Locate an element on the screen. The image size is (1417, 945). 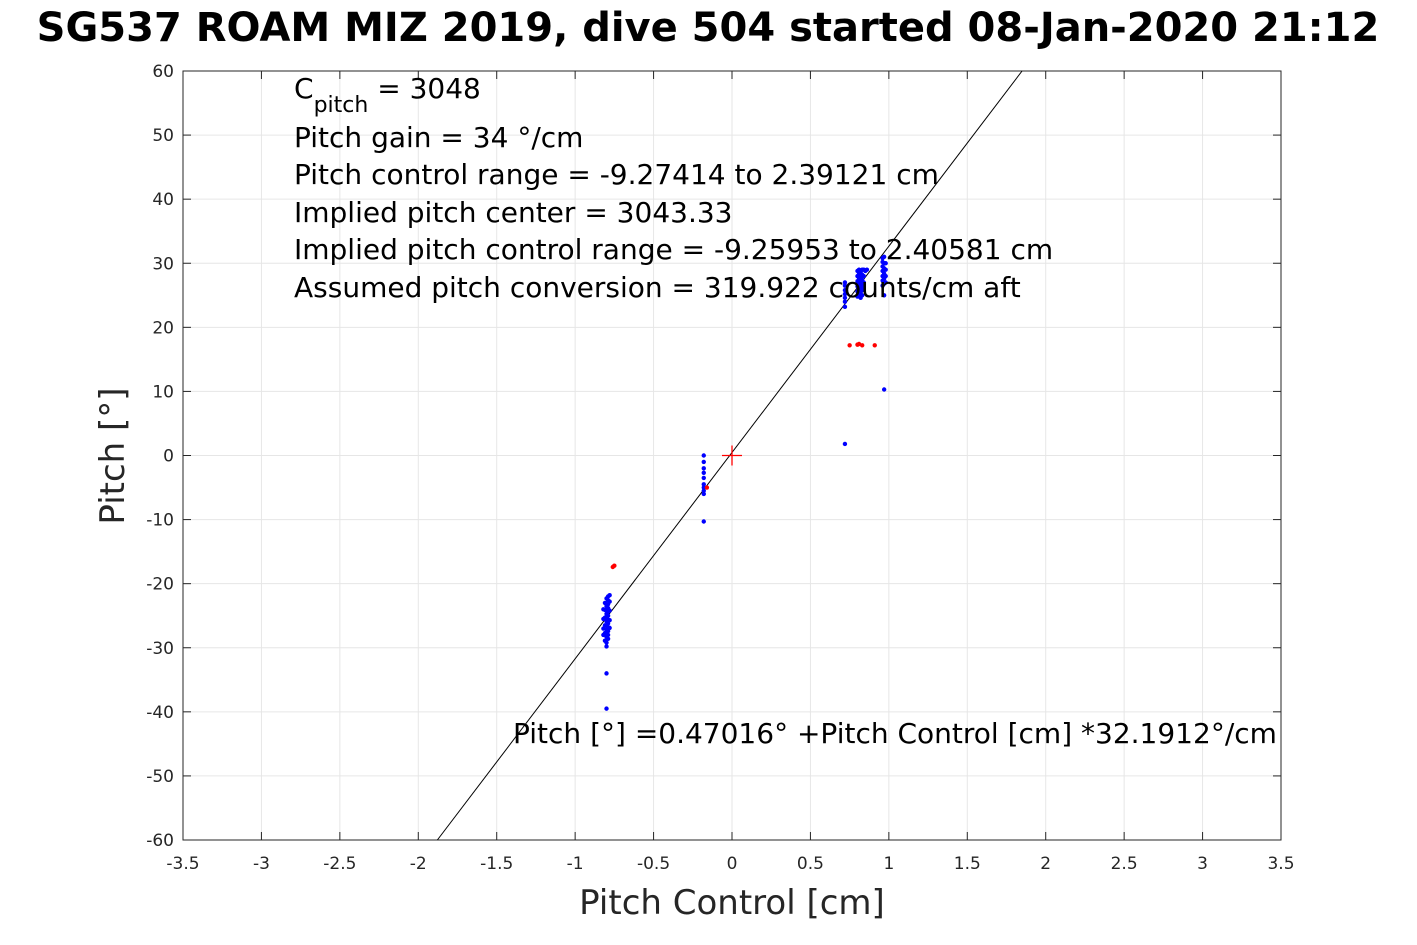
pitch-gain-annotation: Pitch gain = 34 °/cm is located at coordinates (438, 137).